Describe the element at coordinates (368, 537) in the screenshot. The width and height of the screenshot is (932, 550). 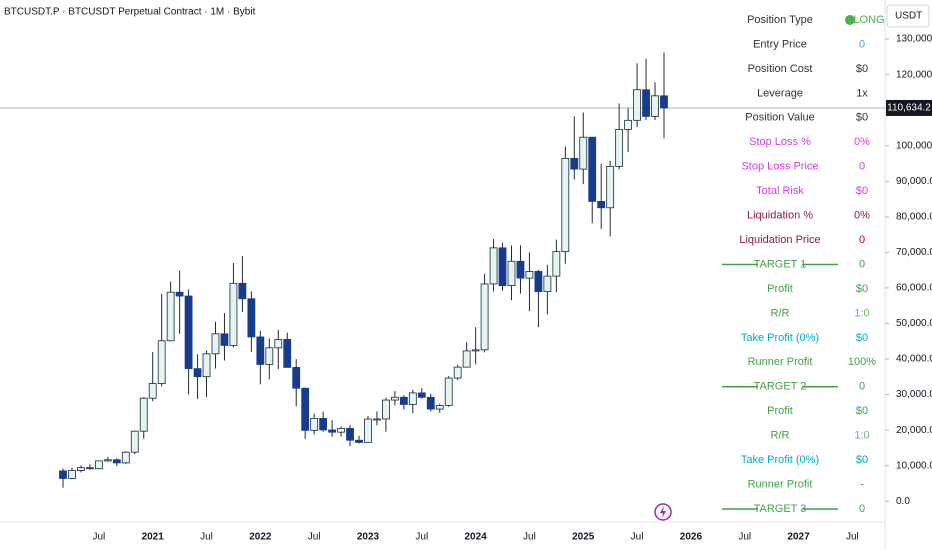
I see `x-tick-label: 2023` at that location.